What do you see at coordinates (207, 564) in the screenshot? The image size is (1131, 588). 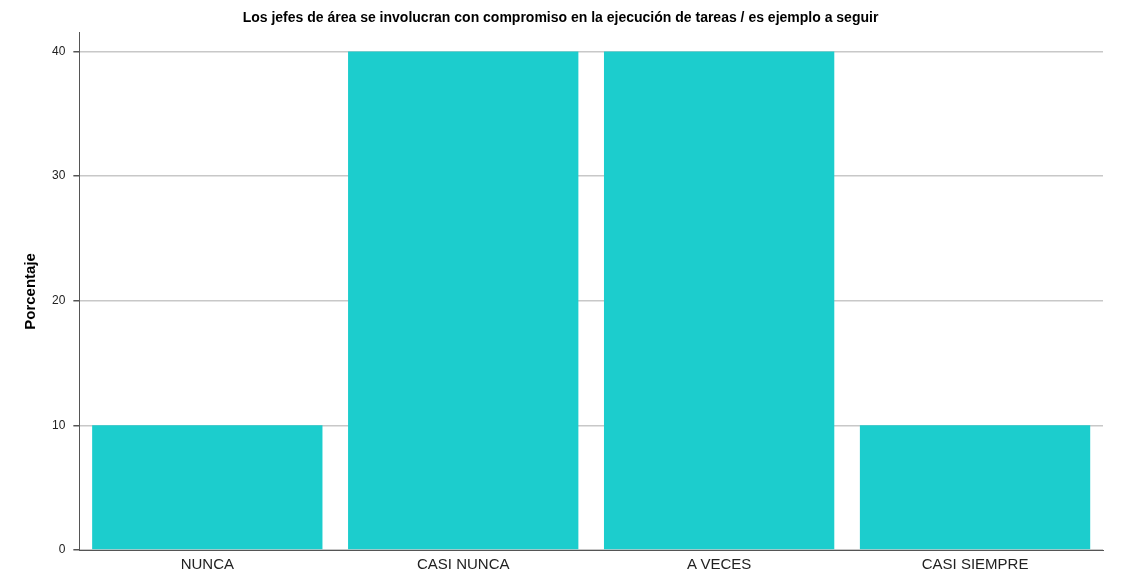 I see `x-tick-label: NUNCA` at bounding box center [207, 564].